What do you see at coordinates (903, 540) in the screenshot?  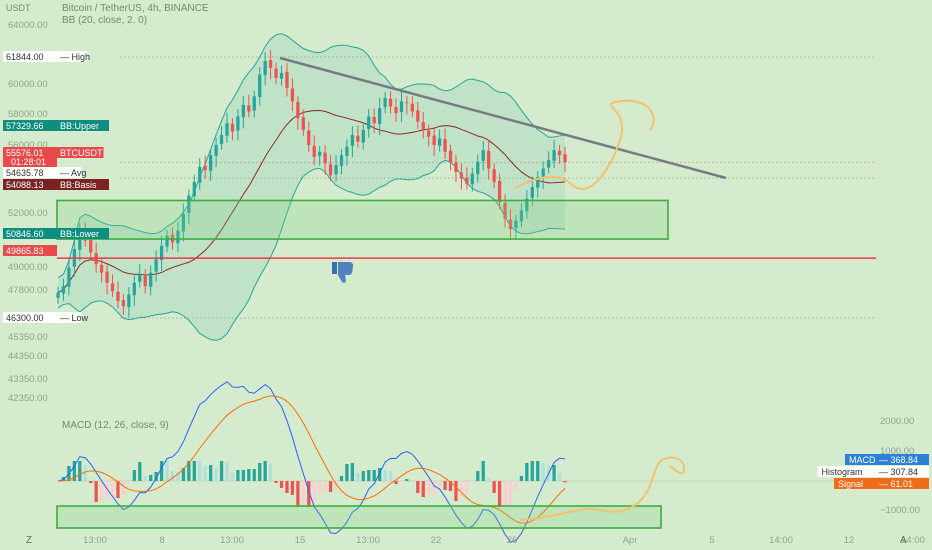 I see `auto-scale-toggle: A` at bounding box center [903, 540].